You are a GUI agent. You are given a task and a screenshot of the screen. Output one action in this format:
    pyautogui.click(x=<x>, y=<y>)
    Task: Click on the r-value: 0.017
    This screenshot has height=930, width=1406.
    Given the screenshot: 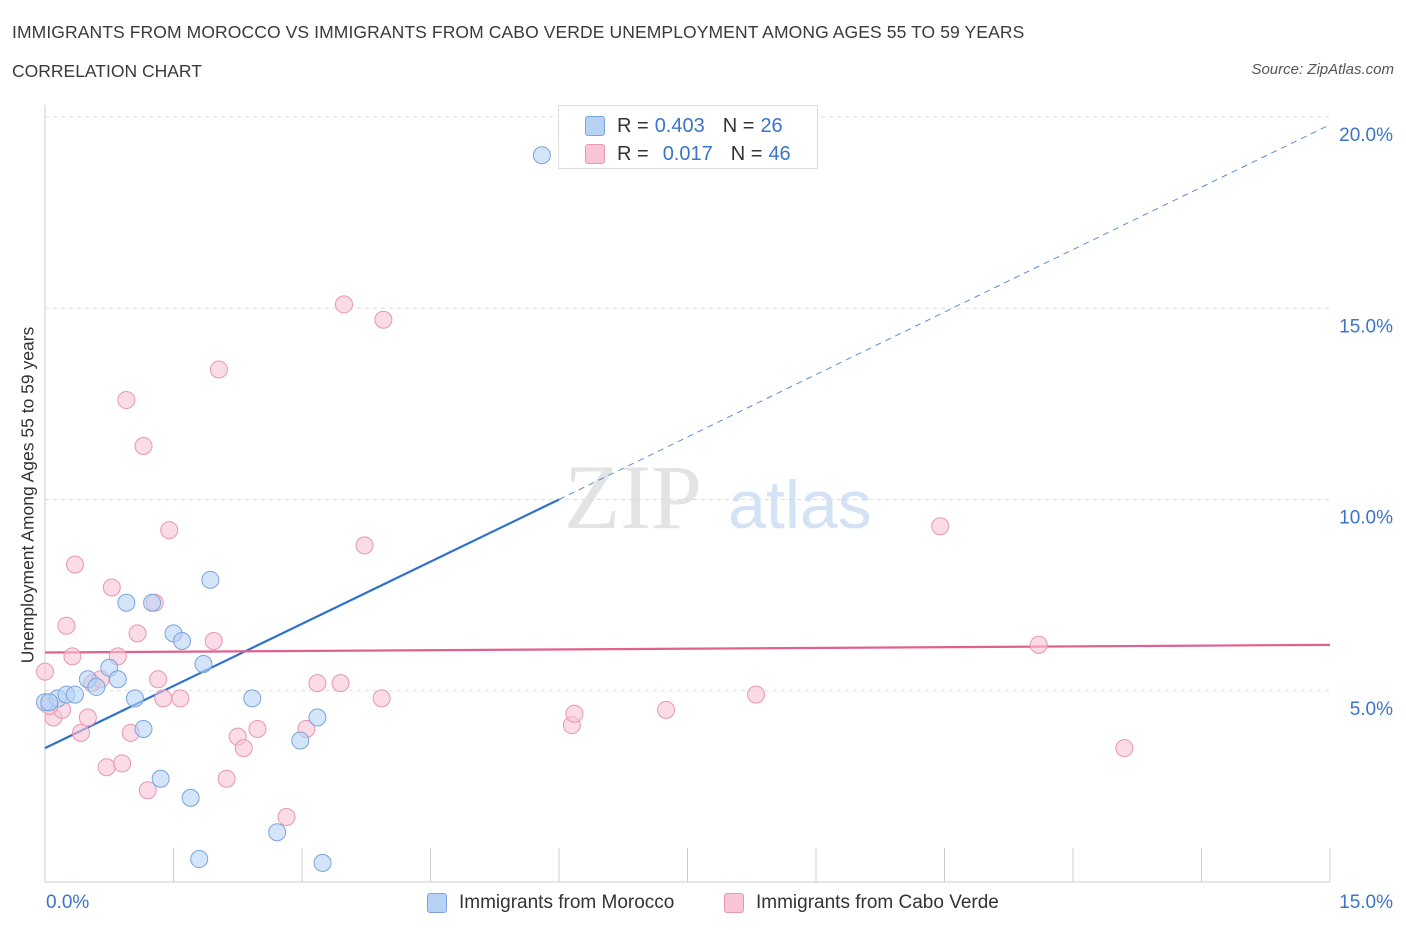 What is the action you would take?
    pyautogui.click(x=687, y=153)
    